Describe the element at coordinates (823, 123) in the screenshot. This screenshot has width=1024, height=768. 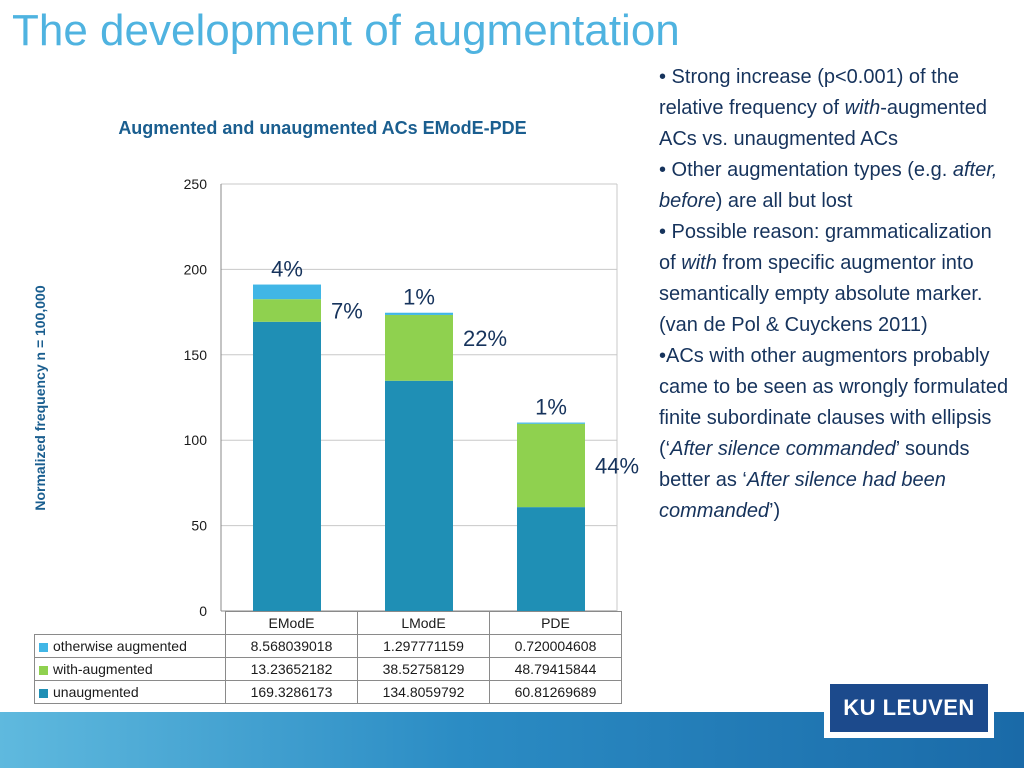
I see `bullet-text: -augmented ACs vs. unaugmented ACs` at that location.